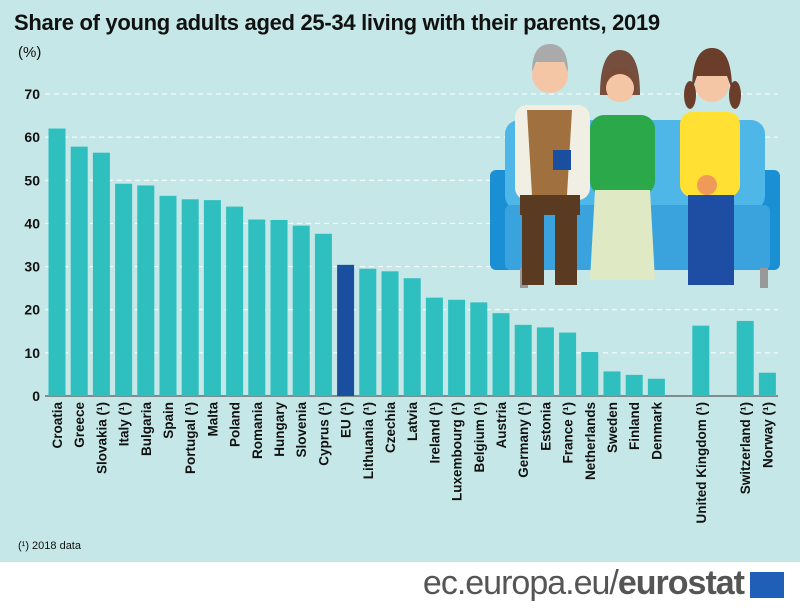 Image resolution: width=800 pixels, height=610 pixels. Describe the element at coordinates (520, 583) in the screenshot. I see `site-prefix: ec.europa.eu/` at that location.